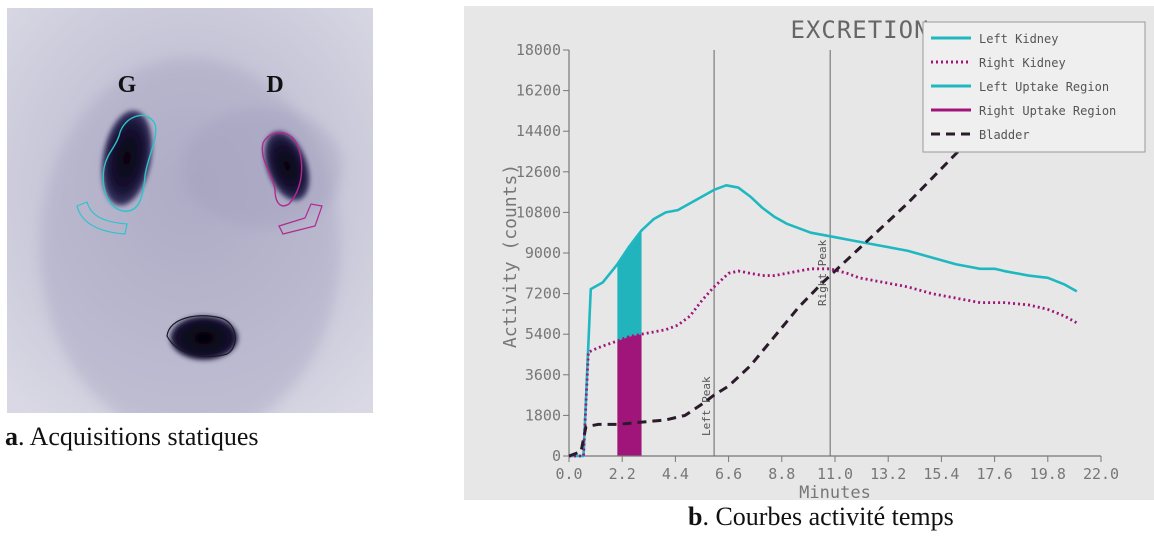 The image size is (1154, 541). What do you see at coordinates (1048, 474) in the screenshot?
I see `x-tick-label: 19.8` at bounding box center [1048, 474].